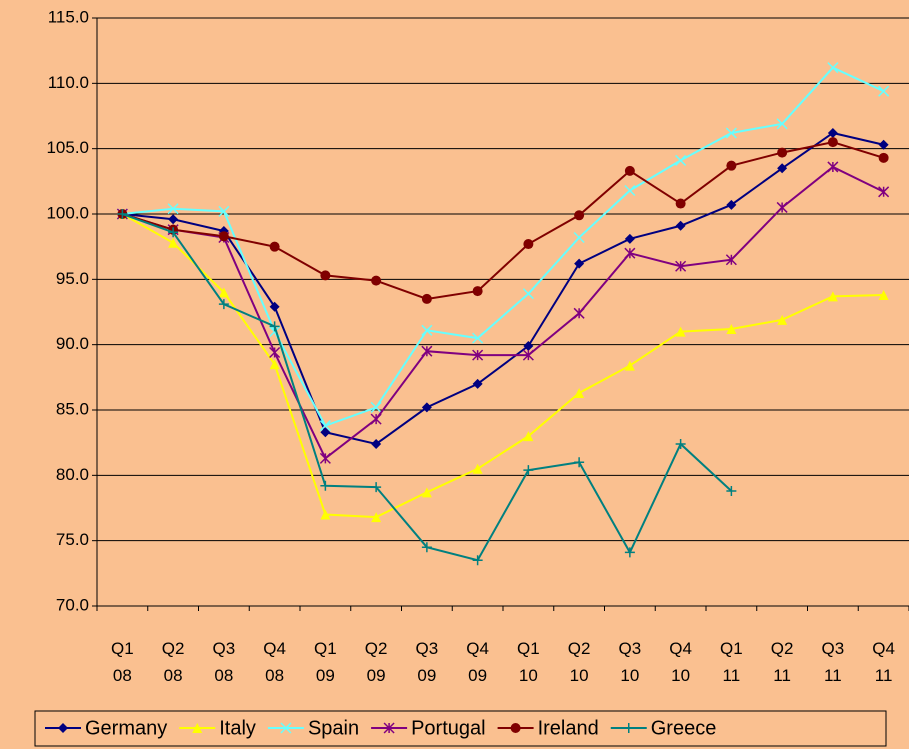  I want to click on x-tick-label: Q3 11, so click(833, 662).